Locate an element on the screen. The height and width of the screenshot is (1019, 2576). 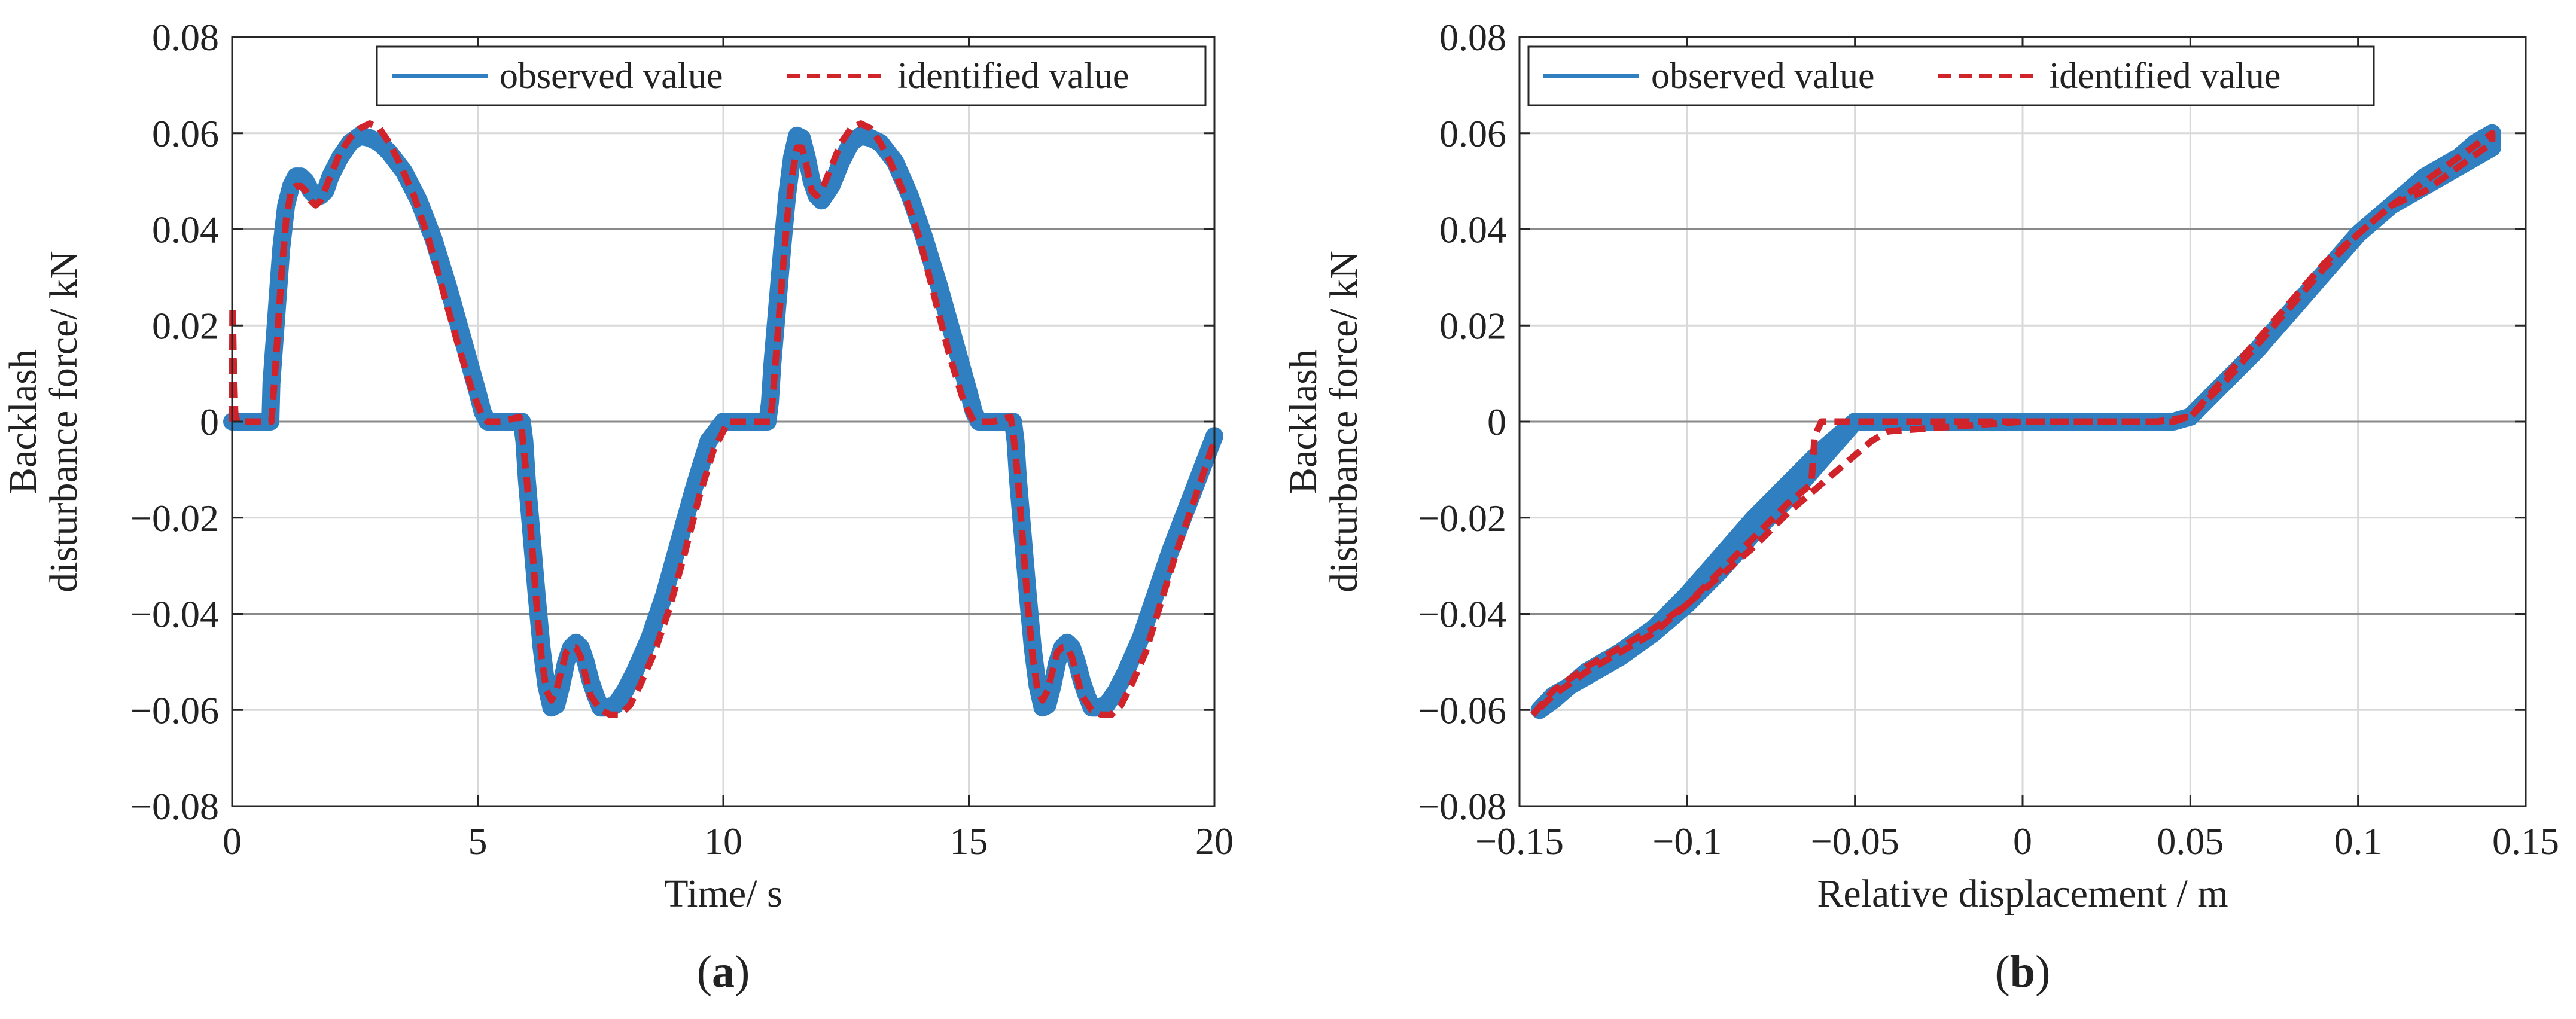
panel-caption: (b) is located at coordinates (2023, 972).